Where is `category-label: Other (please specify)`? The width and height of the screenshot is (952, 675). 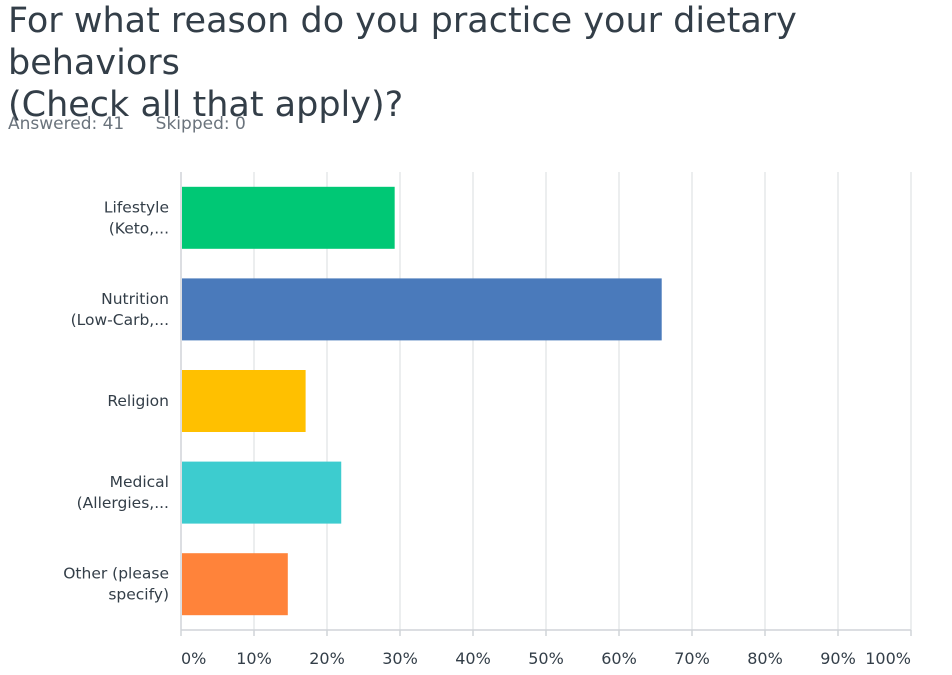 category-label: Other (please specify) is located at coordinates (116, 584).